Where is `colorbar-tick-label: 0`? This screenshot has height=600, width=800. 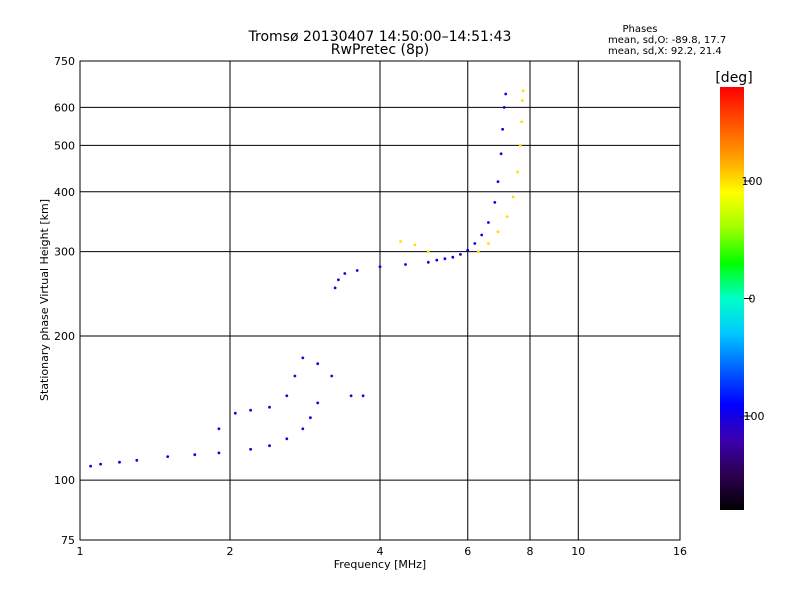 colorbar-tick-label: 0 is located at coordinates (752, 299).